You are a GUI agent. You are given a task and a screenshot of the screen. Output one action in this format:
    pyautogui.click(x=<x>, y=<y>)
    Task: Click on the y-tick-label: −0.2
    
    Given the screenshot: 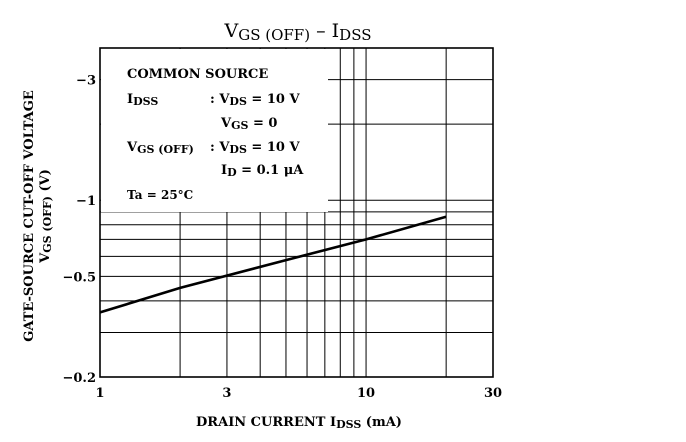 What is the action you would take?
    pyautogui.click(x=79, y=378)
    